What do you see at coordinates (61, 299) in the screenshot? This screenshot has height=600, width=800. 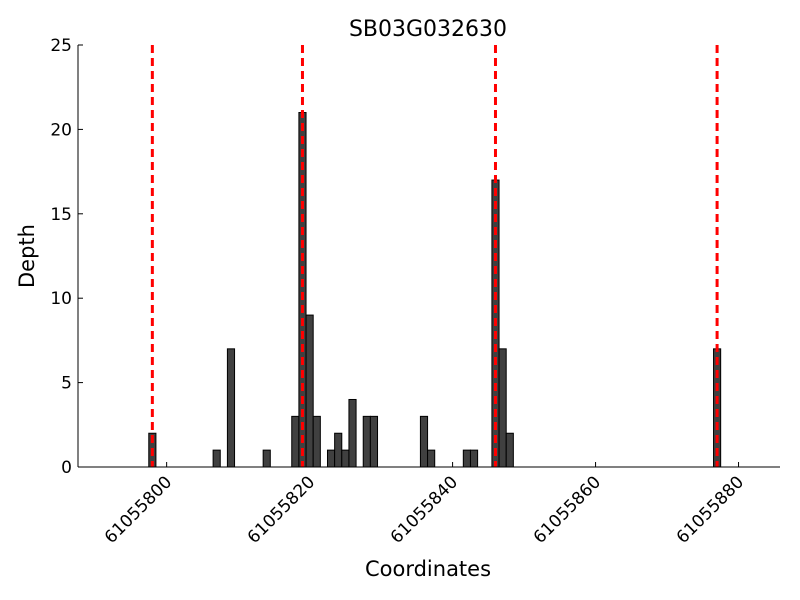 I see `y-tick-label: 10` at bounding box center [61, 299].